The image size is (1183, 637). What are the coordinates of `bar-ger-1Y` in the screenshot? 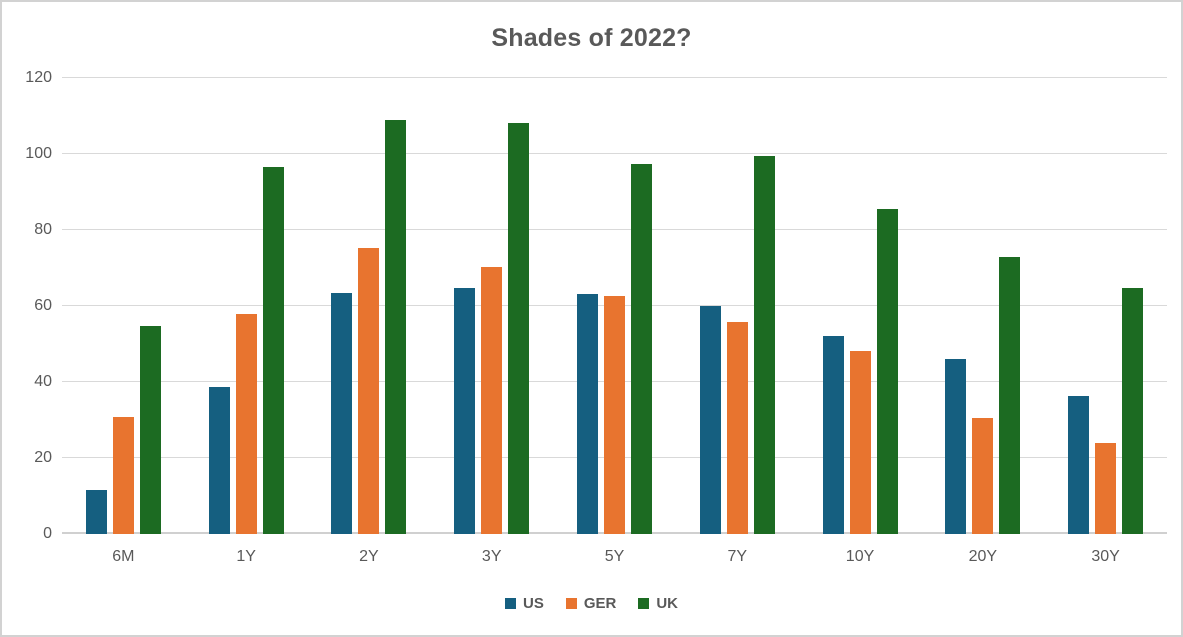 It's located at (246, 423).